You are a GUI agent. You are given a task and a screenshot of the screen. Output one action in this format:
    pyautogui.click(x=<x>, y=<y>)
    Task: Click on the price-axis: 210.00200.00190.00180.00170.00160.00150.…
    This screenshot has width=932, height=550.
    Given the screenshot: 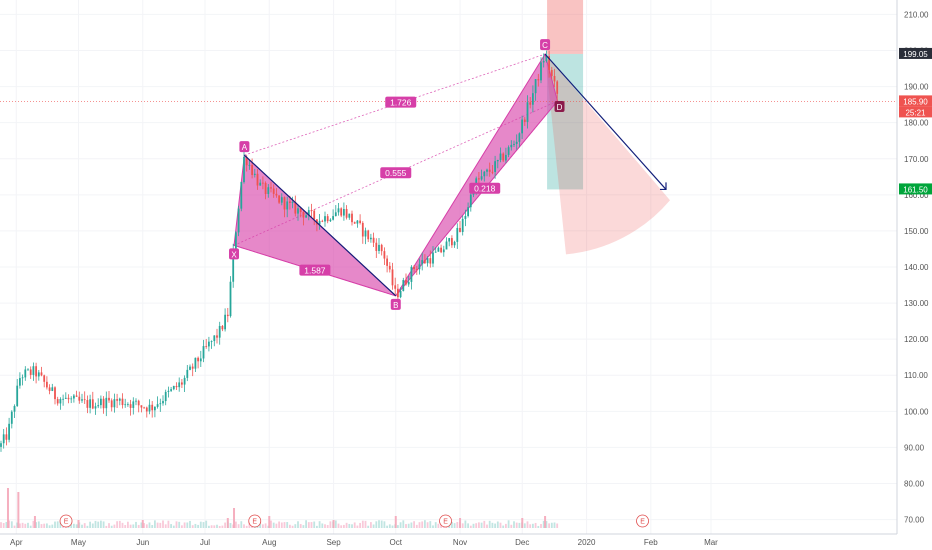 What is the action you would take?
    pyautogui.click(x=914, y=275)
    